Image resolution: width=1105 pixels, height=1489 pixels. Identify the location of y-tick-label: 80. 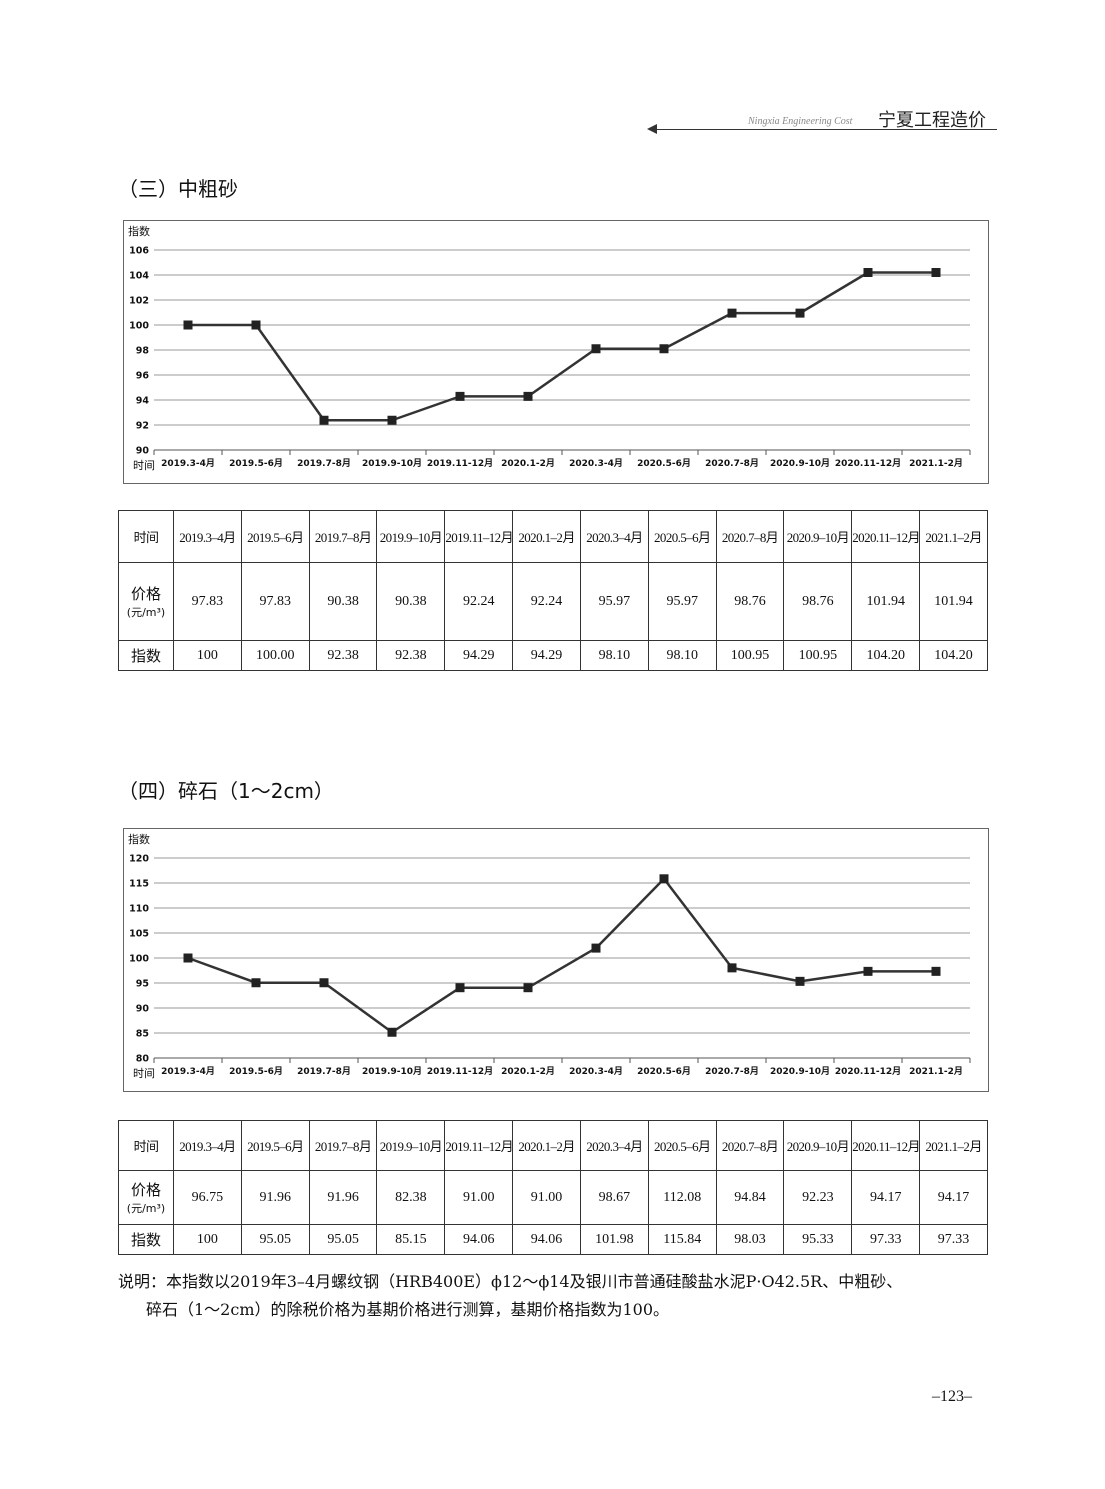
(143, 1059).